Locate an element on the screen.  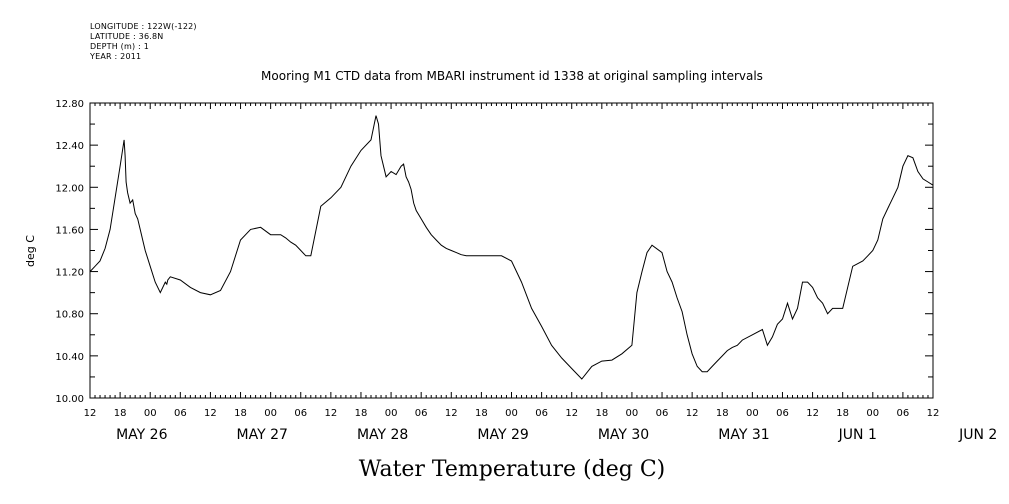
date-label: MAY 26 is located at coordinates (141, 435).